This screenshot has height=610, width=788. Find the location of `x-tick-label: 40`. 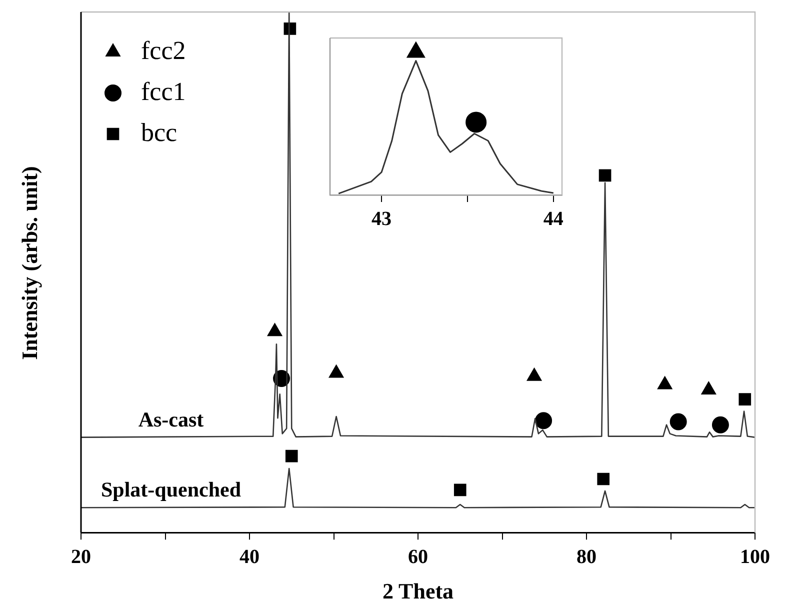

x-tick-label: 40 is located at coordinates (250, 557).